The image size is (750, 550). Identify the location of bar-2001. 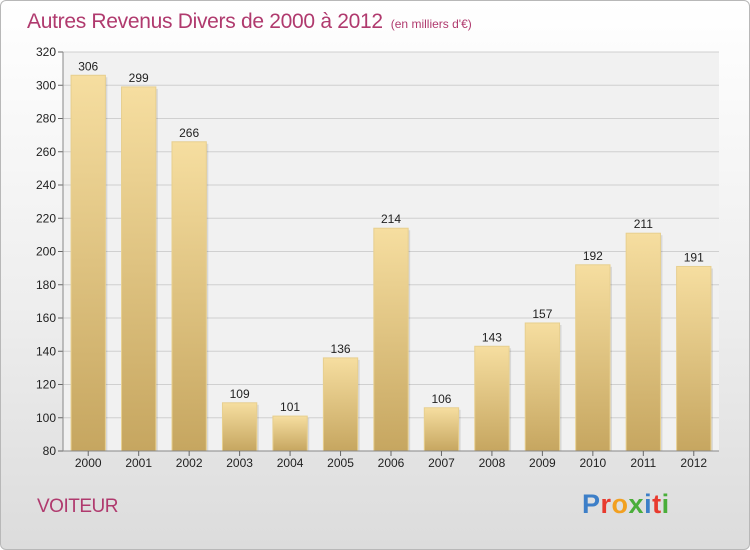
(139, 269).